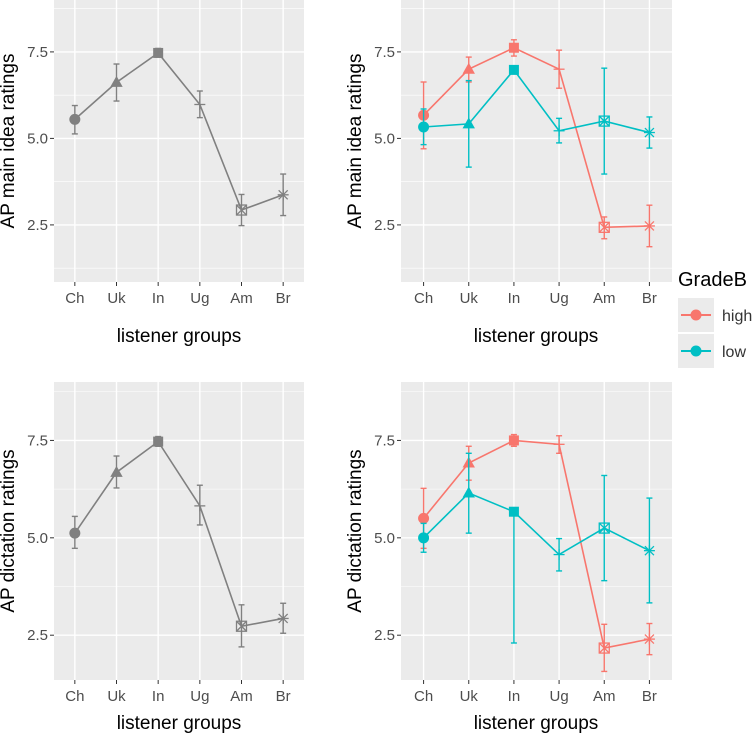 Image resolution: width=754 pixels, height=737 pixels. What do you see at coordinates (696, 351) in the screenshot?
I see `legend-key-low-marker` at bounding box center [696, 351].